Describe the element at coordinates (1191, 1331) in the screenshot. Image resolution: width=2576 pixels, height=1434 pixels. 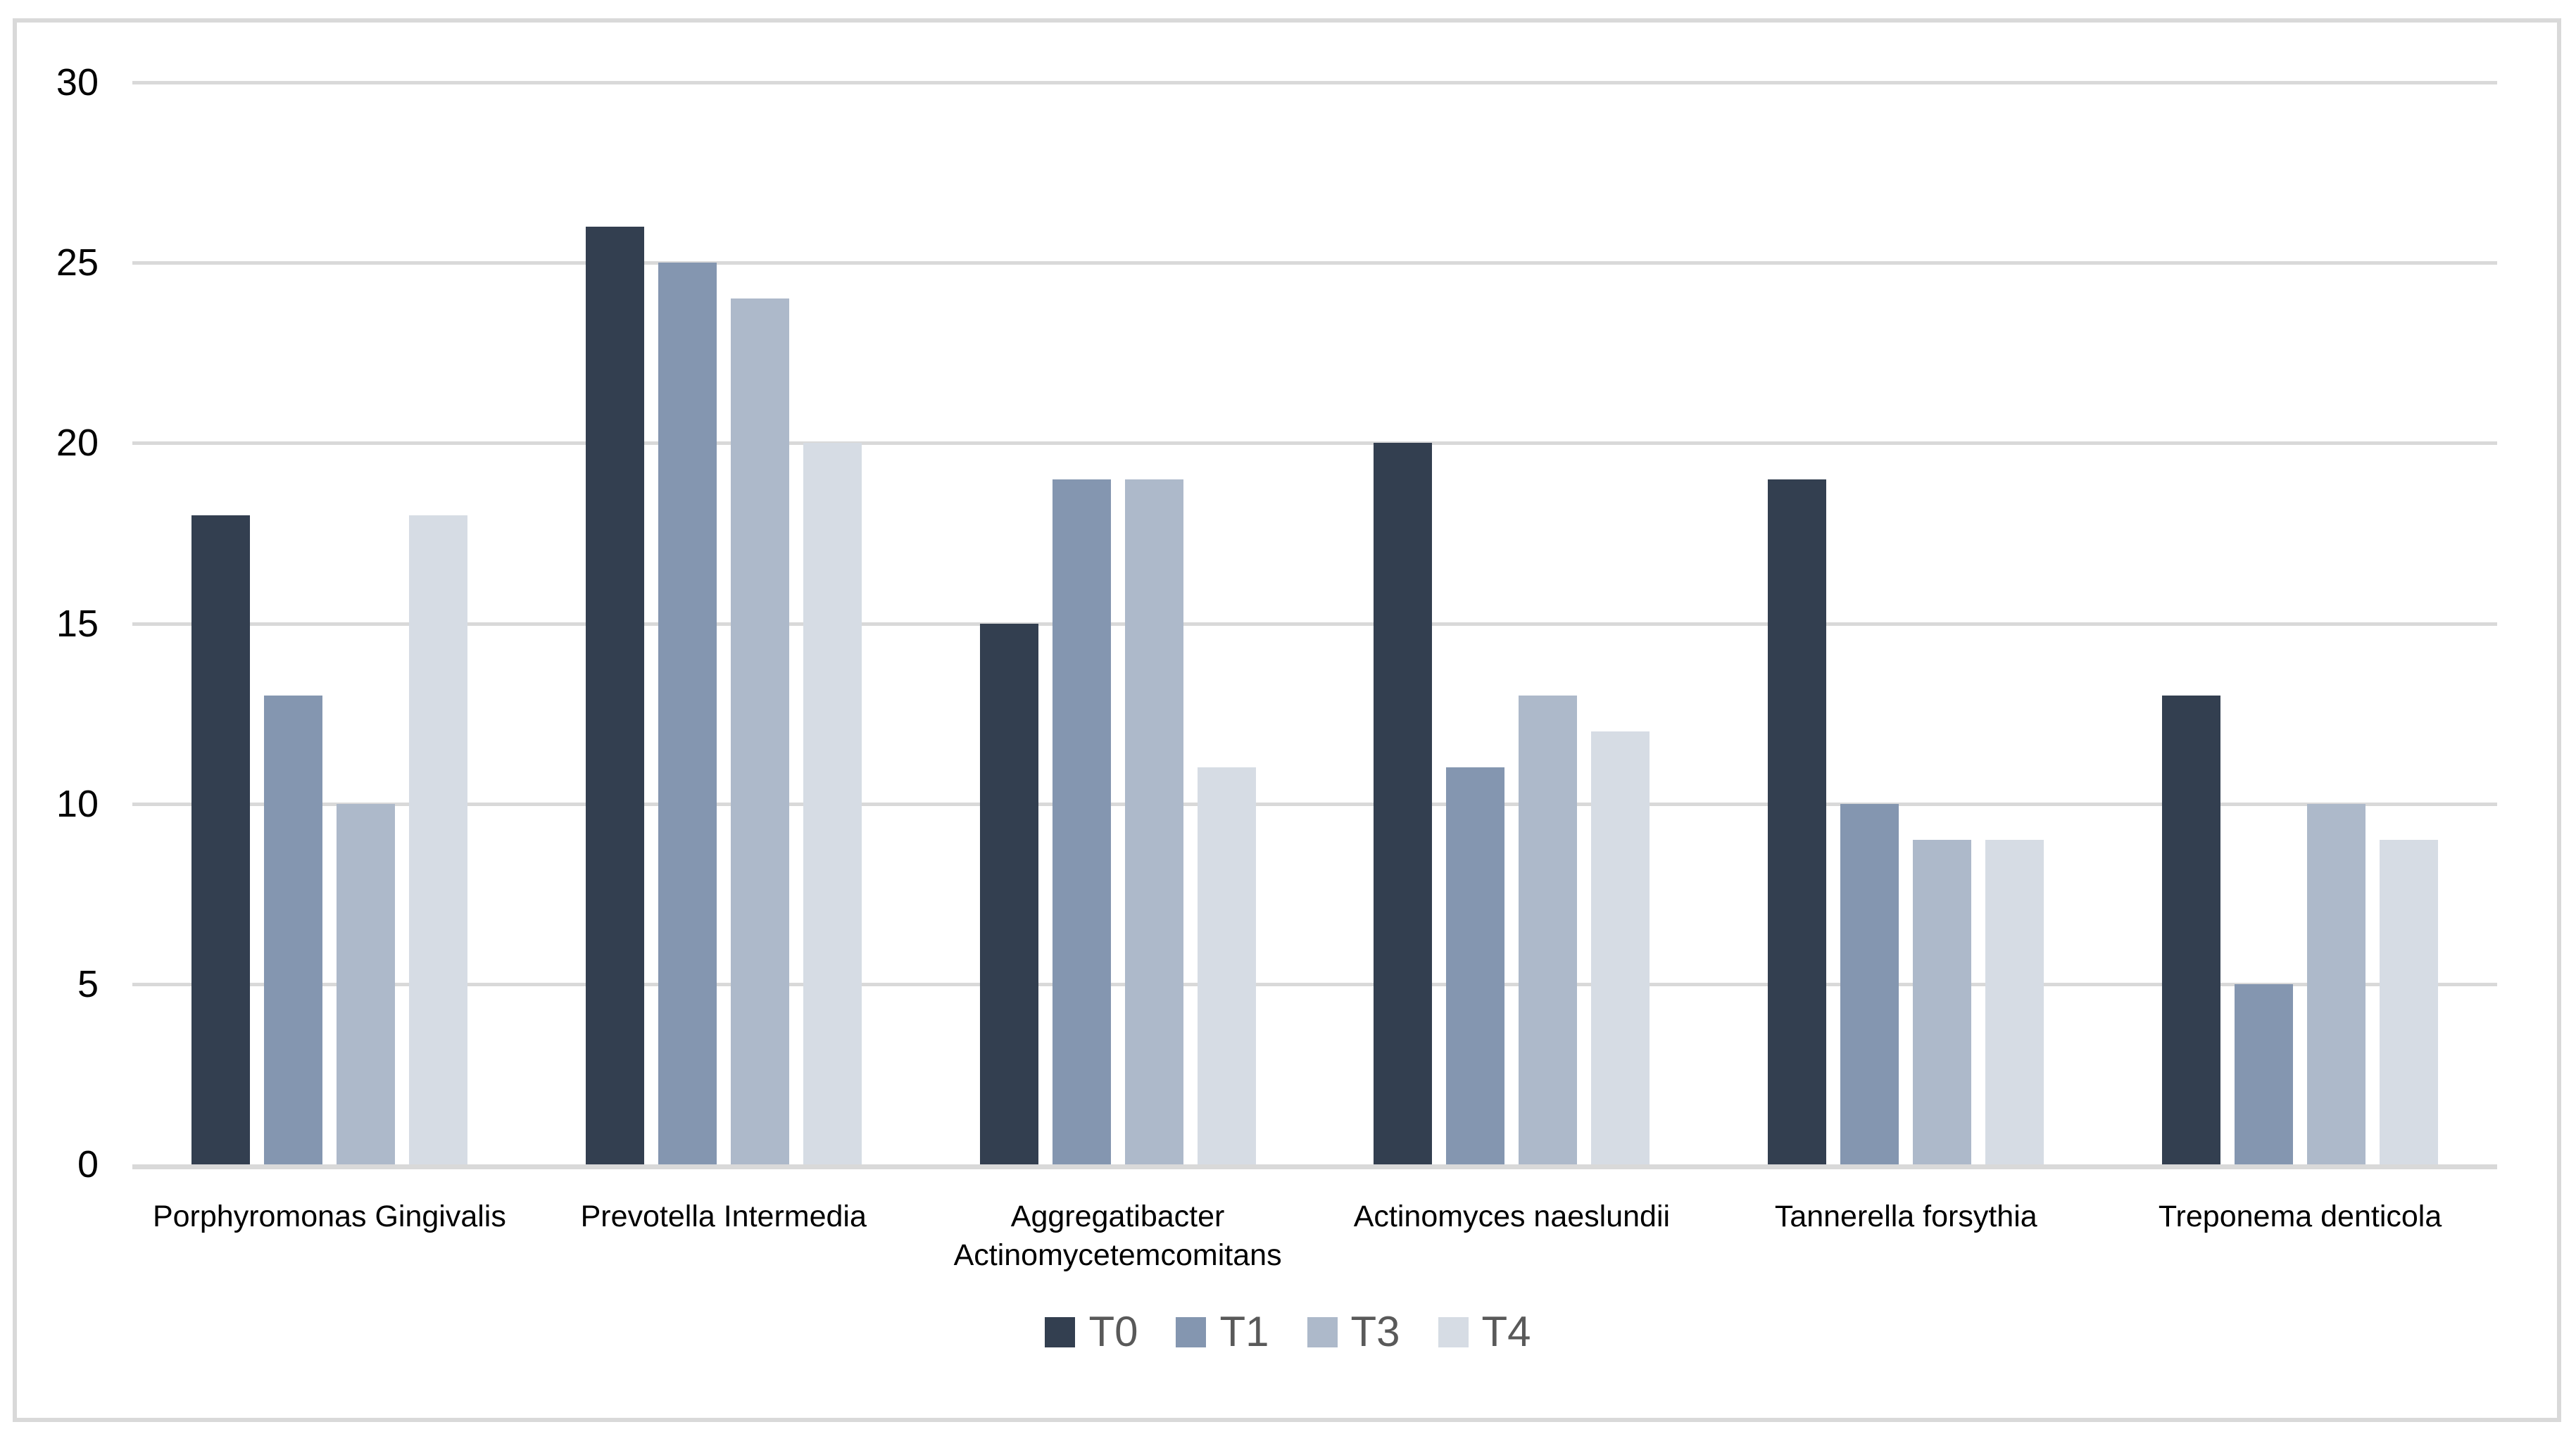
I see `legend-swatch-t1` at that location.